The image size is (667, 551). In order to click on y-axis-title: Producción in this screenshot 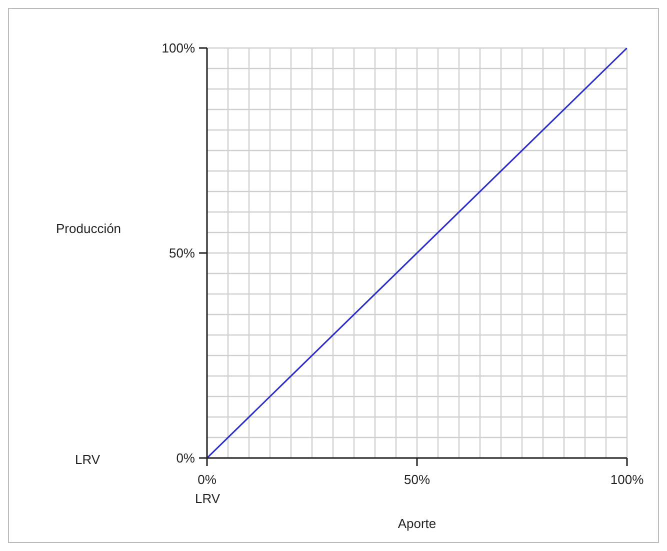, I will do `click(89, 228)`.